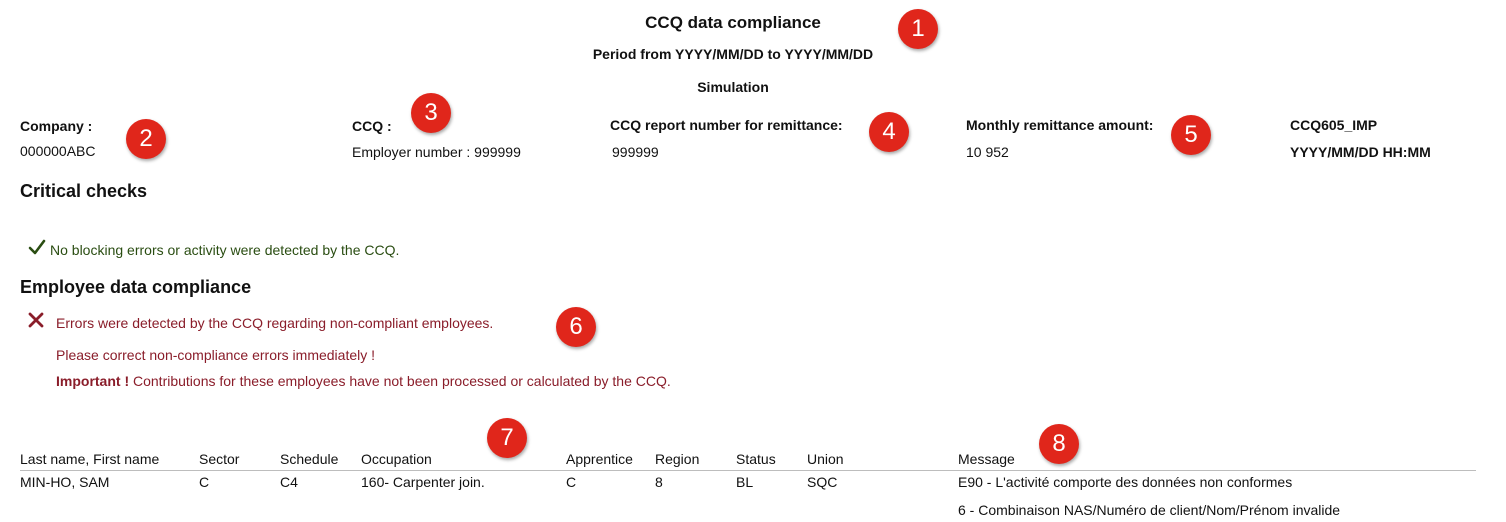 This screenshot has height=522, width=1506. Describe the element at coordinates (507, 438) in the screenshot. I see `callout-badge-7: 7` at that location.